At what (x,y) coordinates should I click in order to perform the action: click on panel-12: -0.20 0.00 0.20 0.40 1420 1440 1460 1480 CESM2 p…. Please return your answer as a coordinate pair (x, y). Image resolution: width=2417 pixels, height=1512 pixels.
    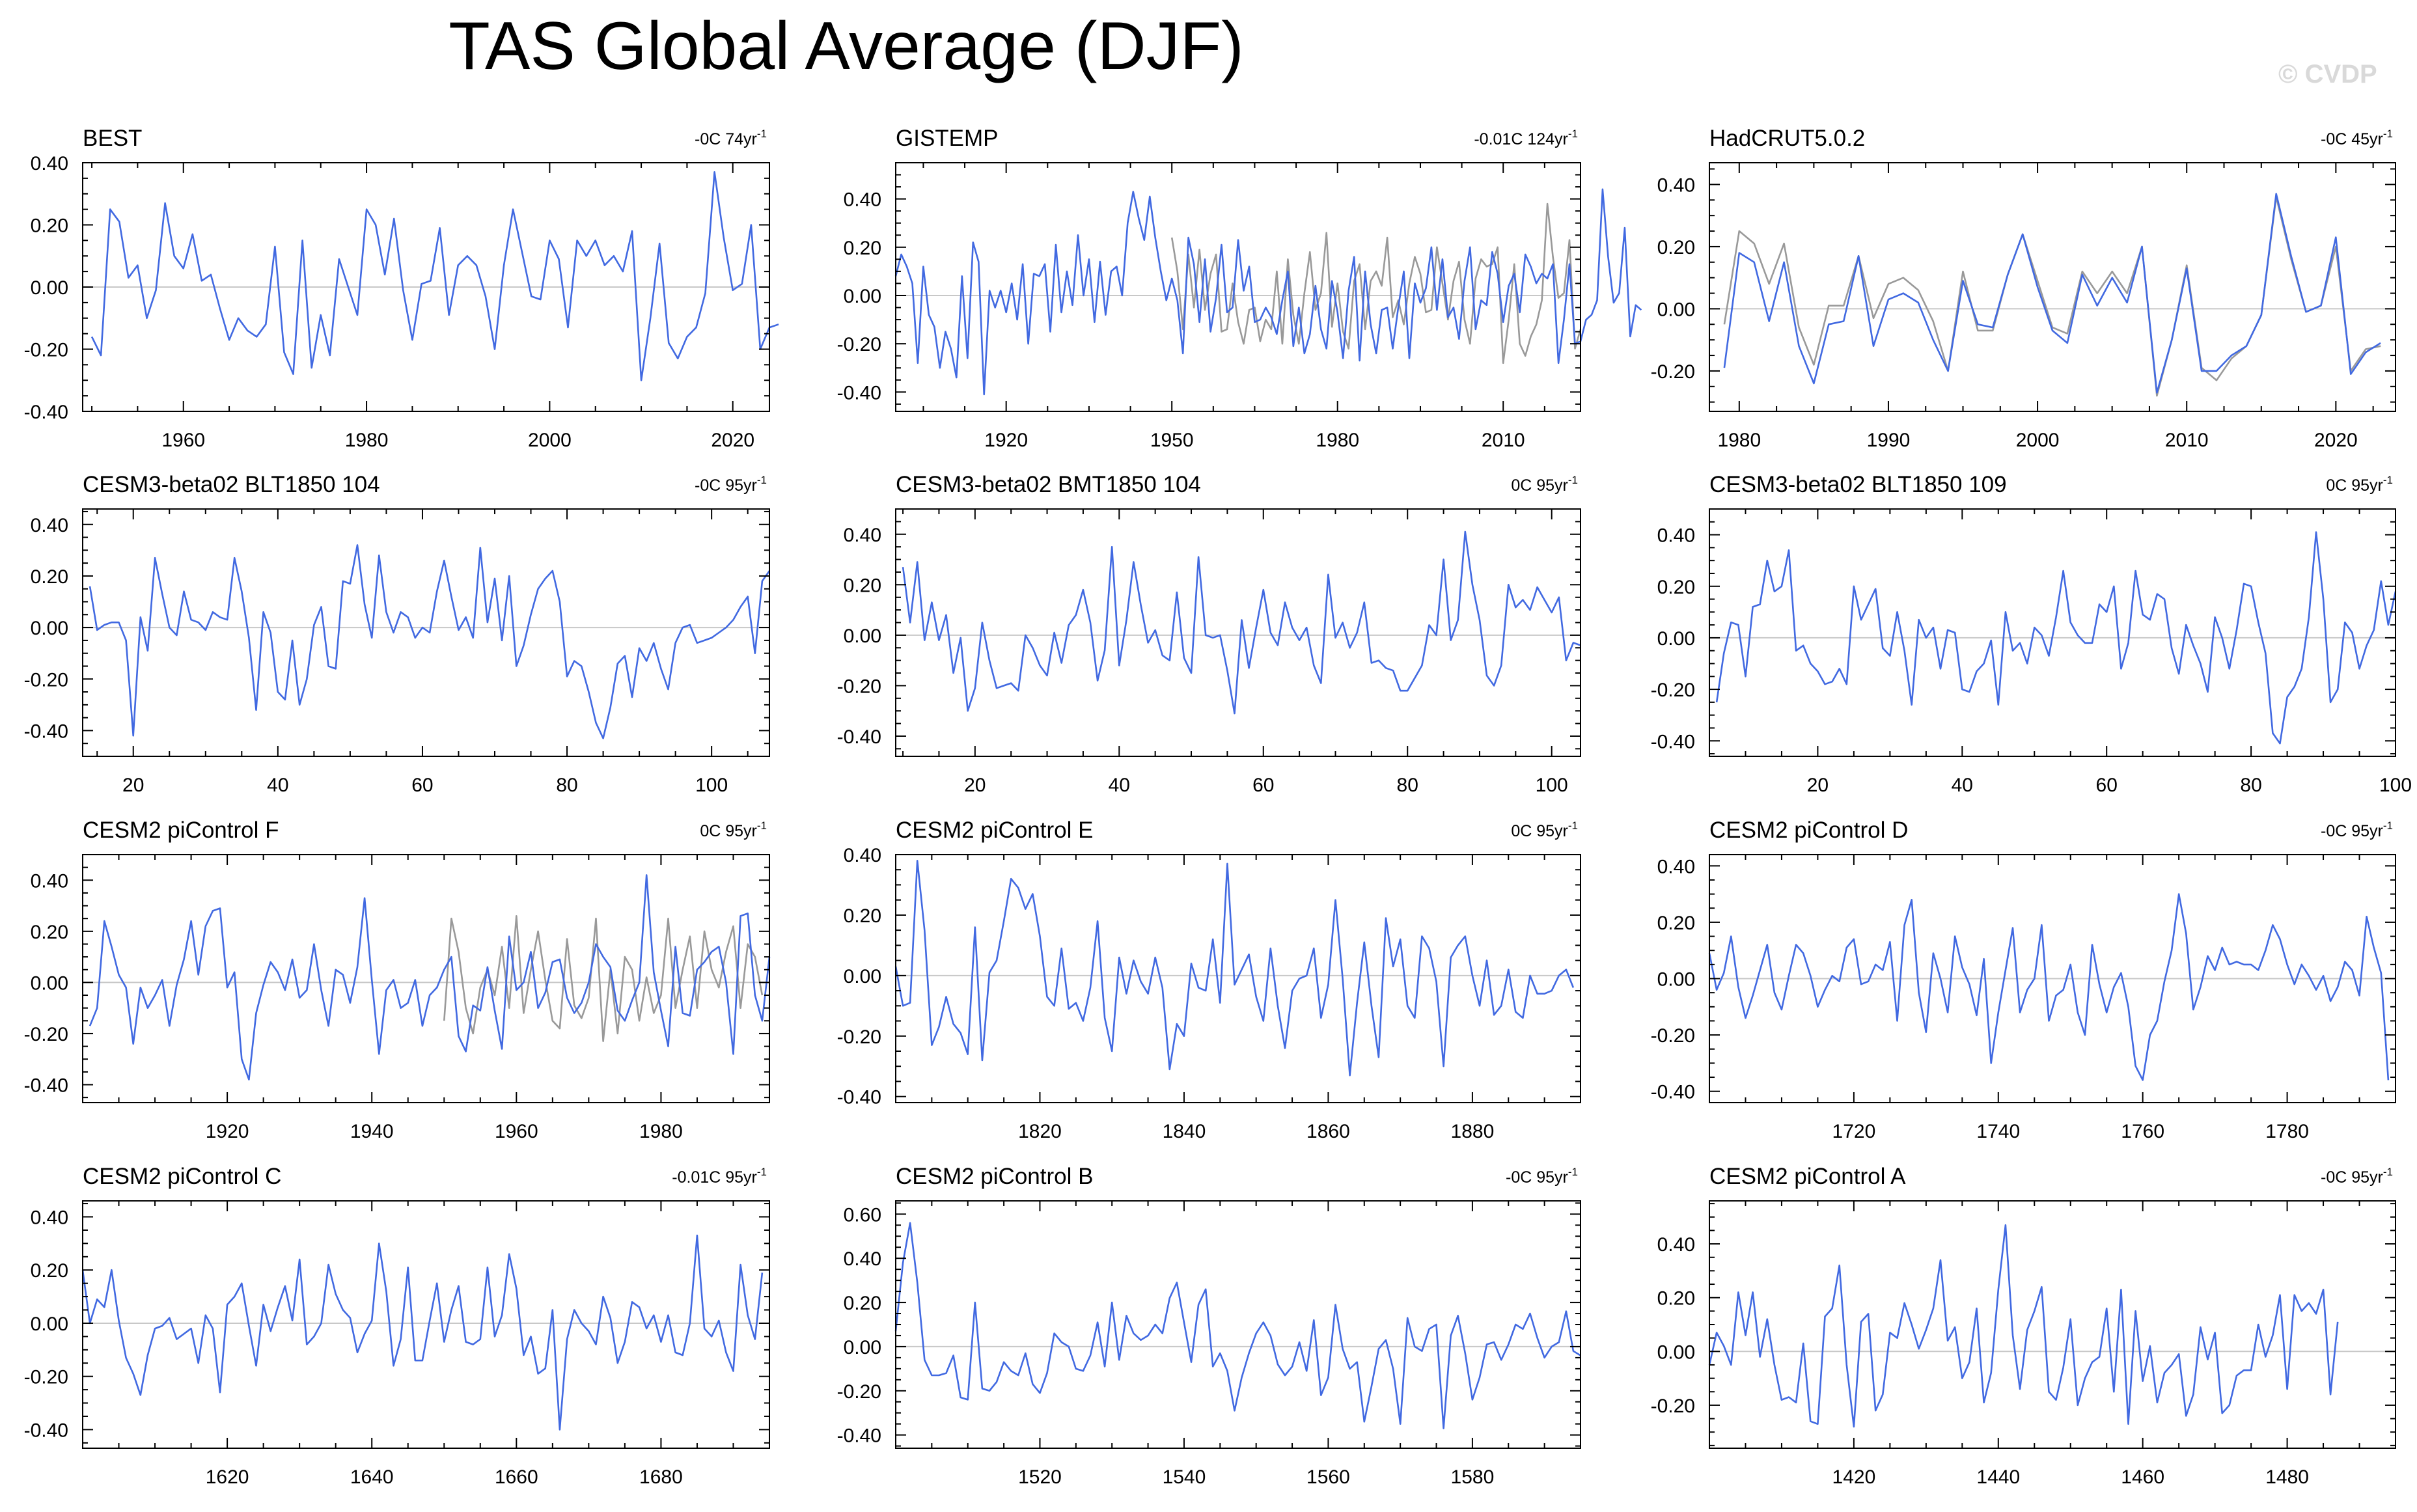
    Looking at the image, I should click on (2023, 1326).